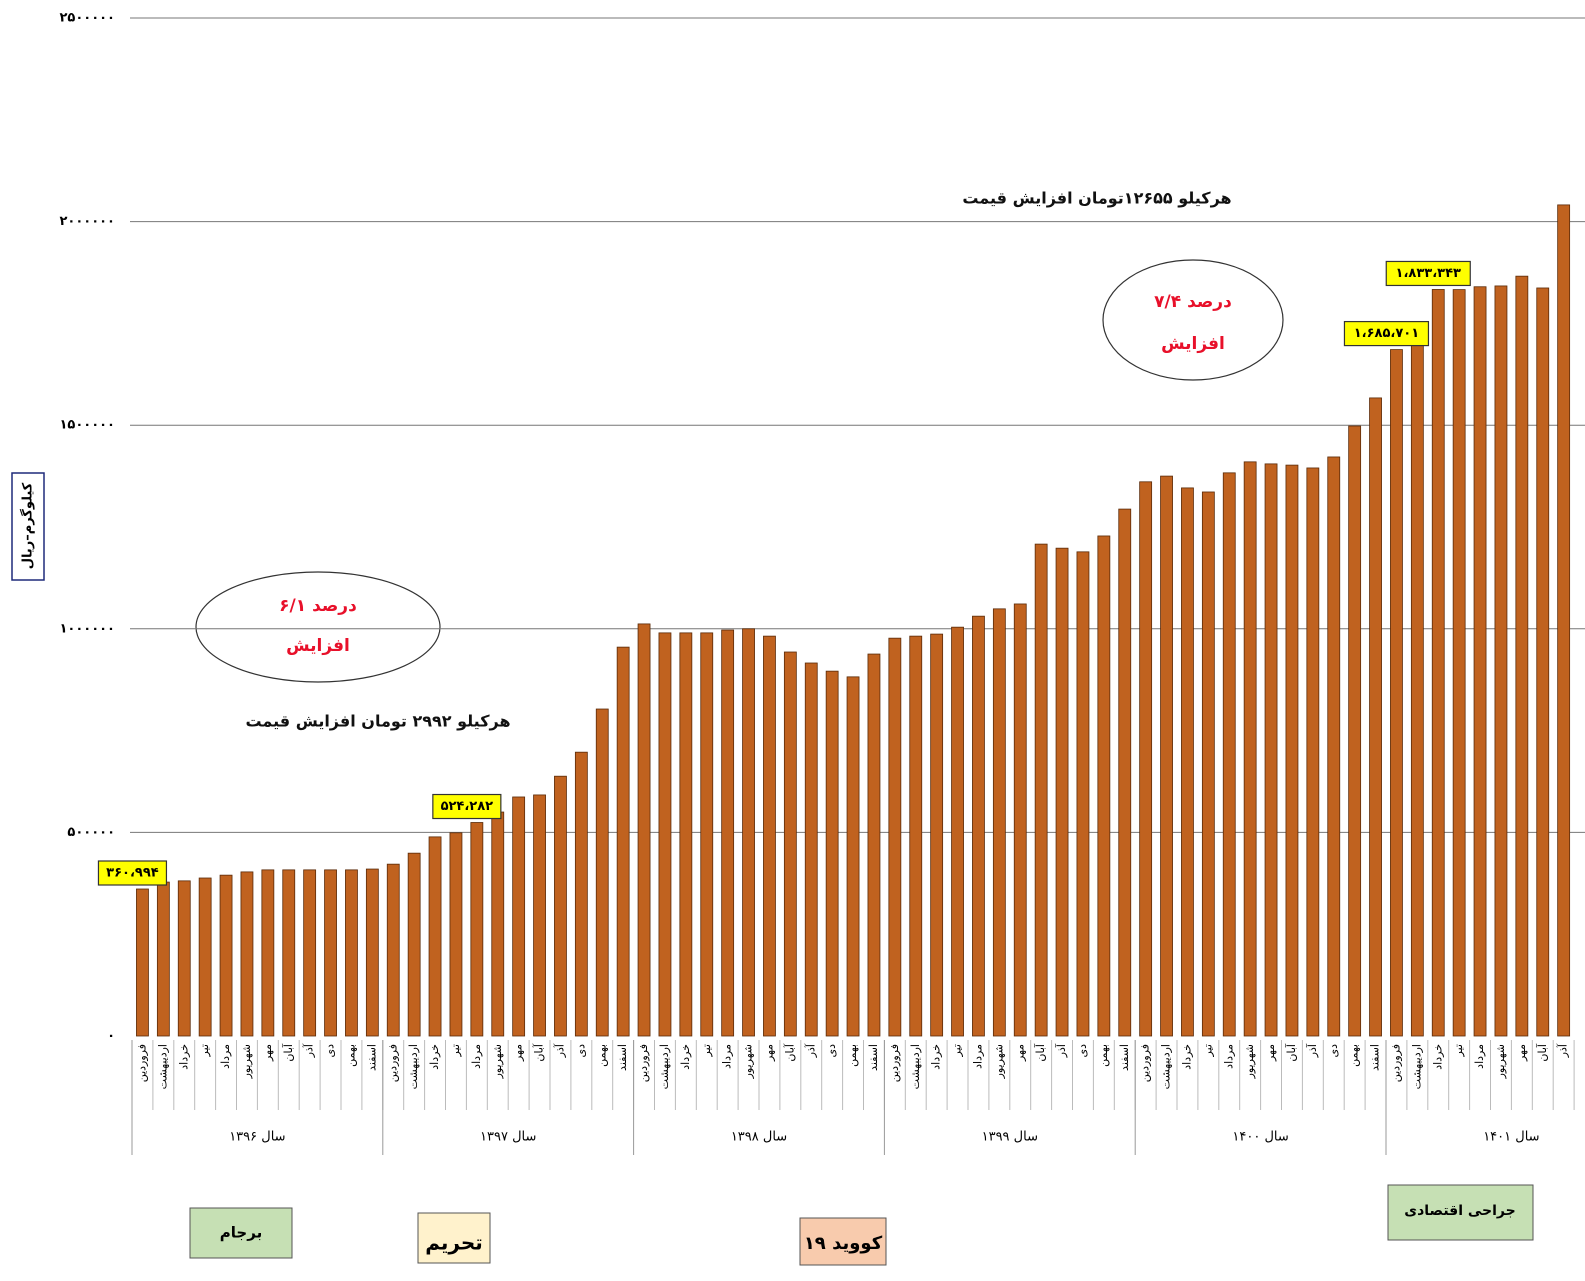 This screenshot has width=1585, height=1281. Describe the element at coordinates (241, 1233) in the screenshot. I see `event-label: برجام` at that location.